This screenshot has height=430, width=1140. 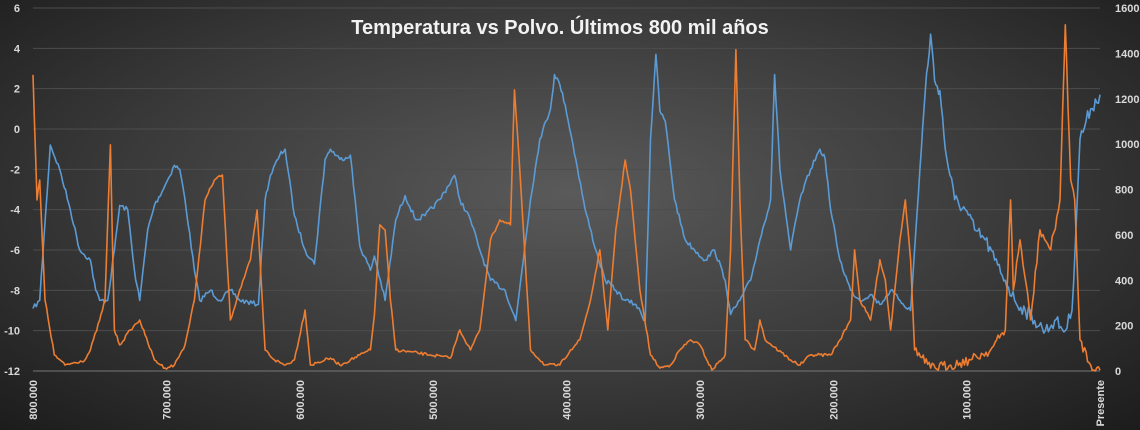 I want to click on x-tick-label: Presente, so click(x=1101, y=403).